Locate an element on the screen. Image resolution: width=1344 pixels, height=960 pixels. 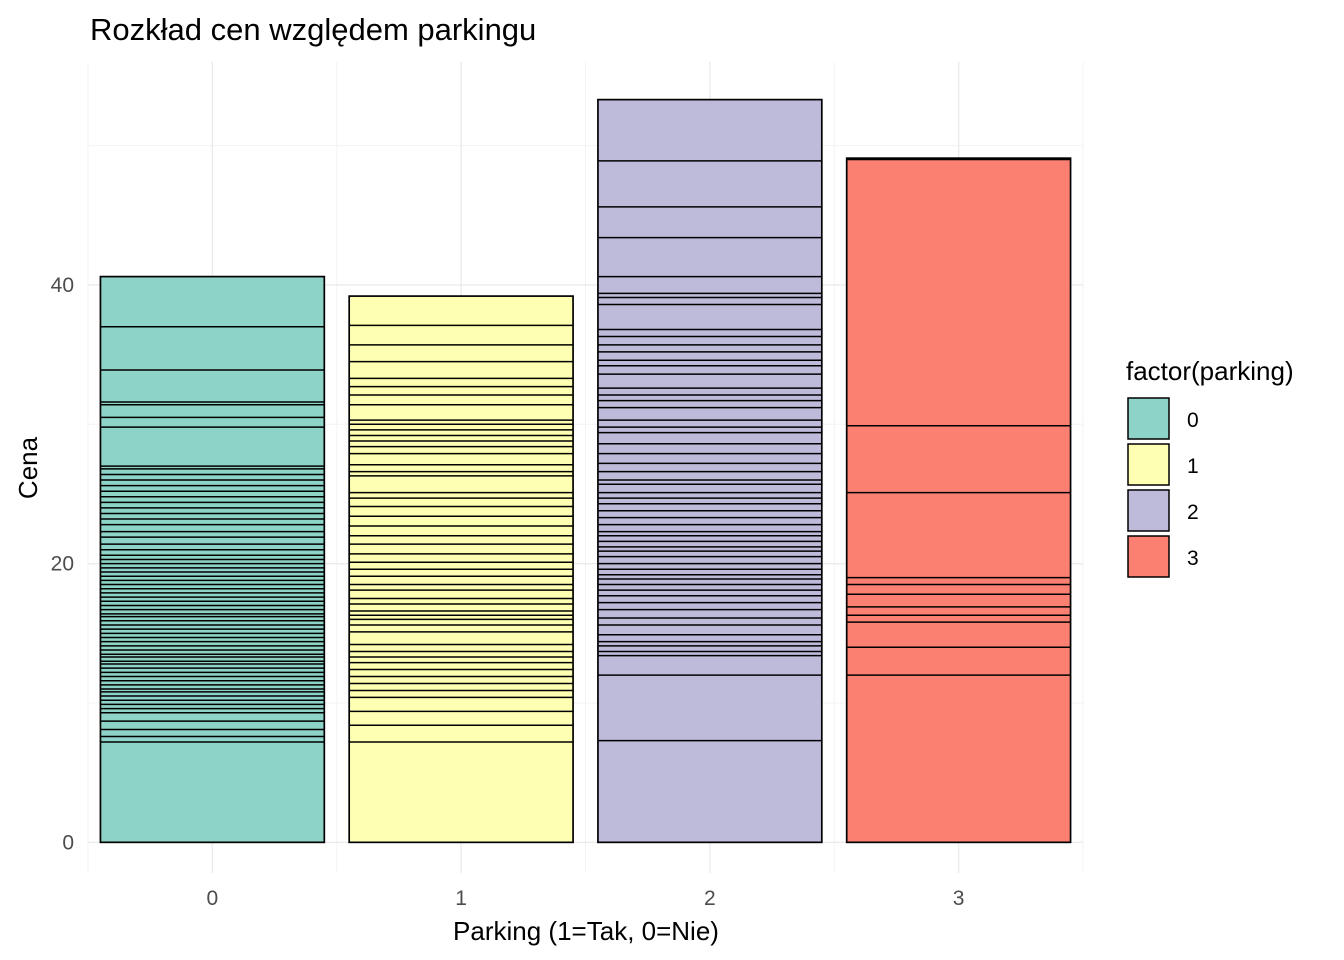
legend-item-0: 0 is located at coordinates (1163, 418).